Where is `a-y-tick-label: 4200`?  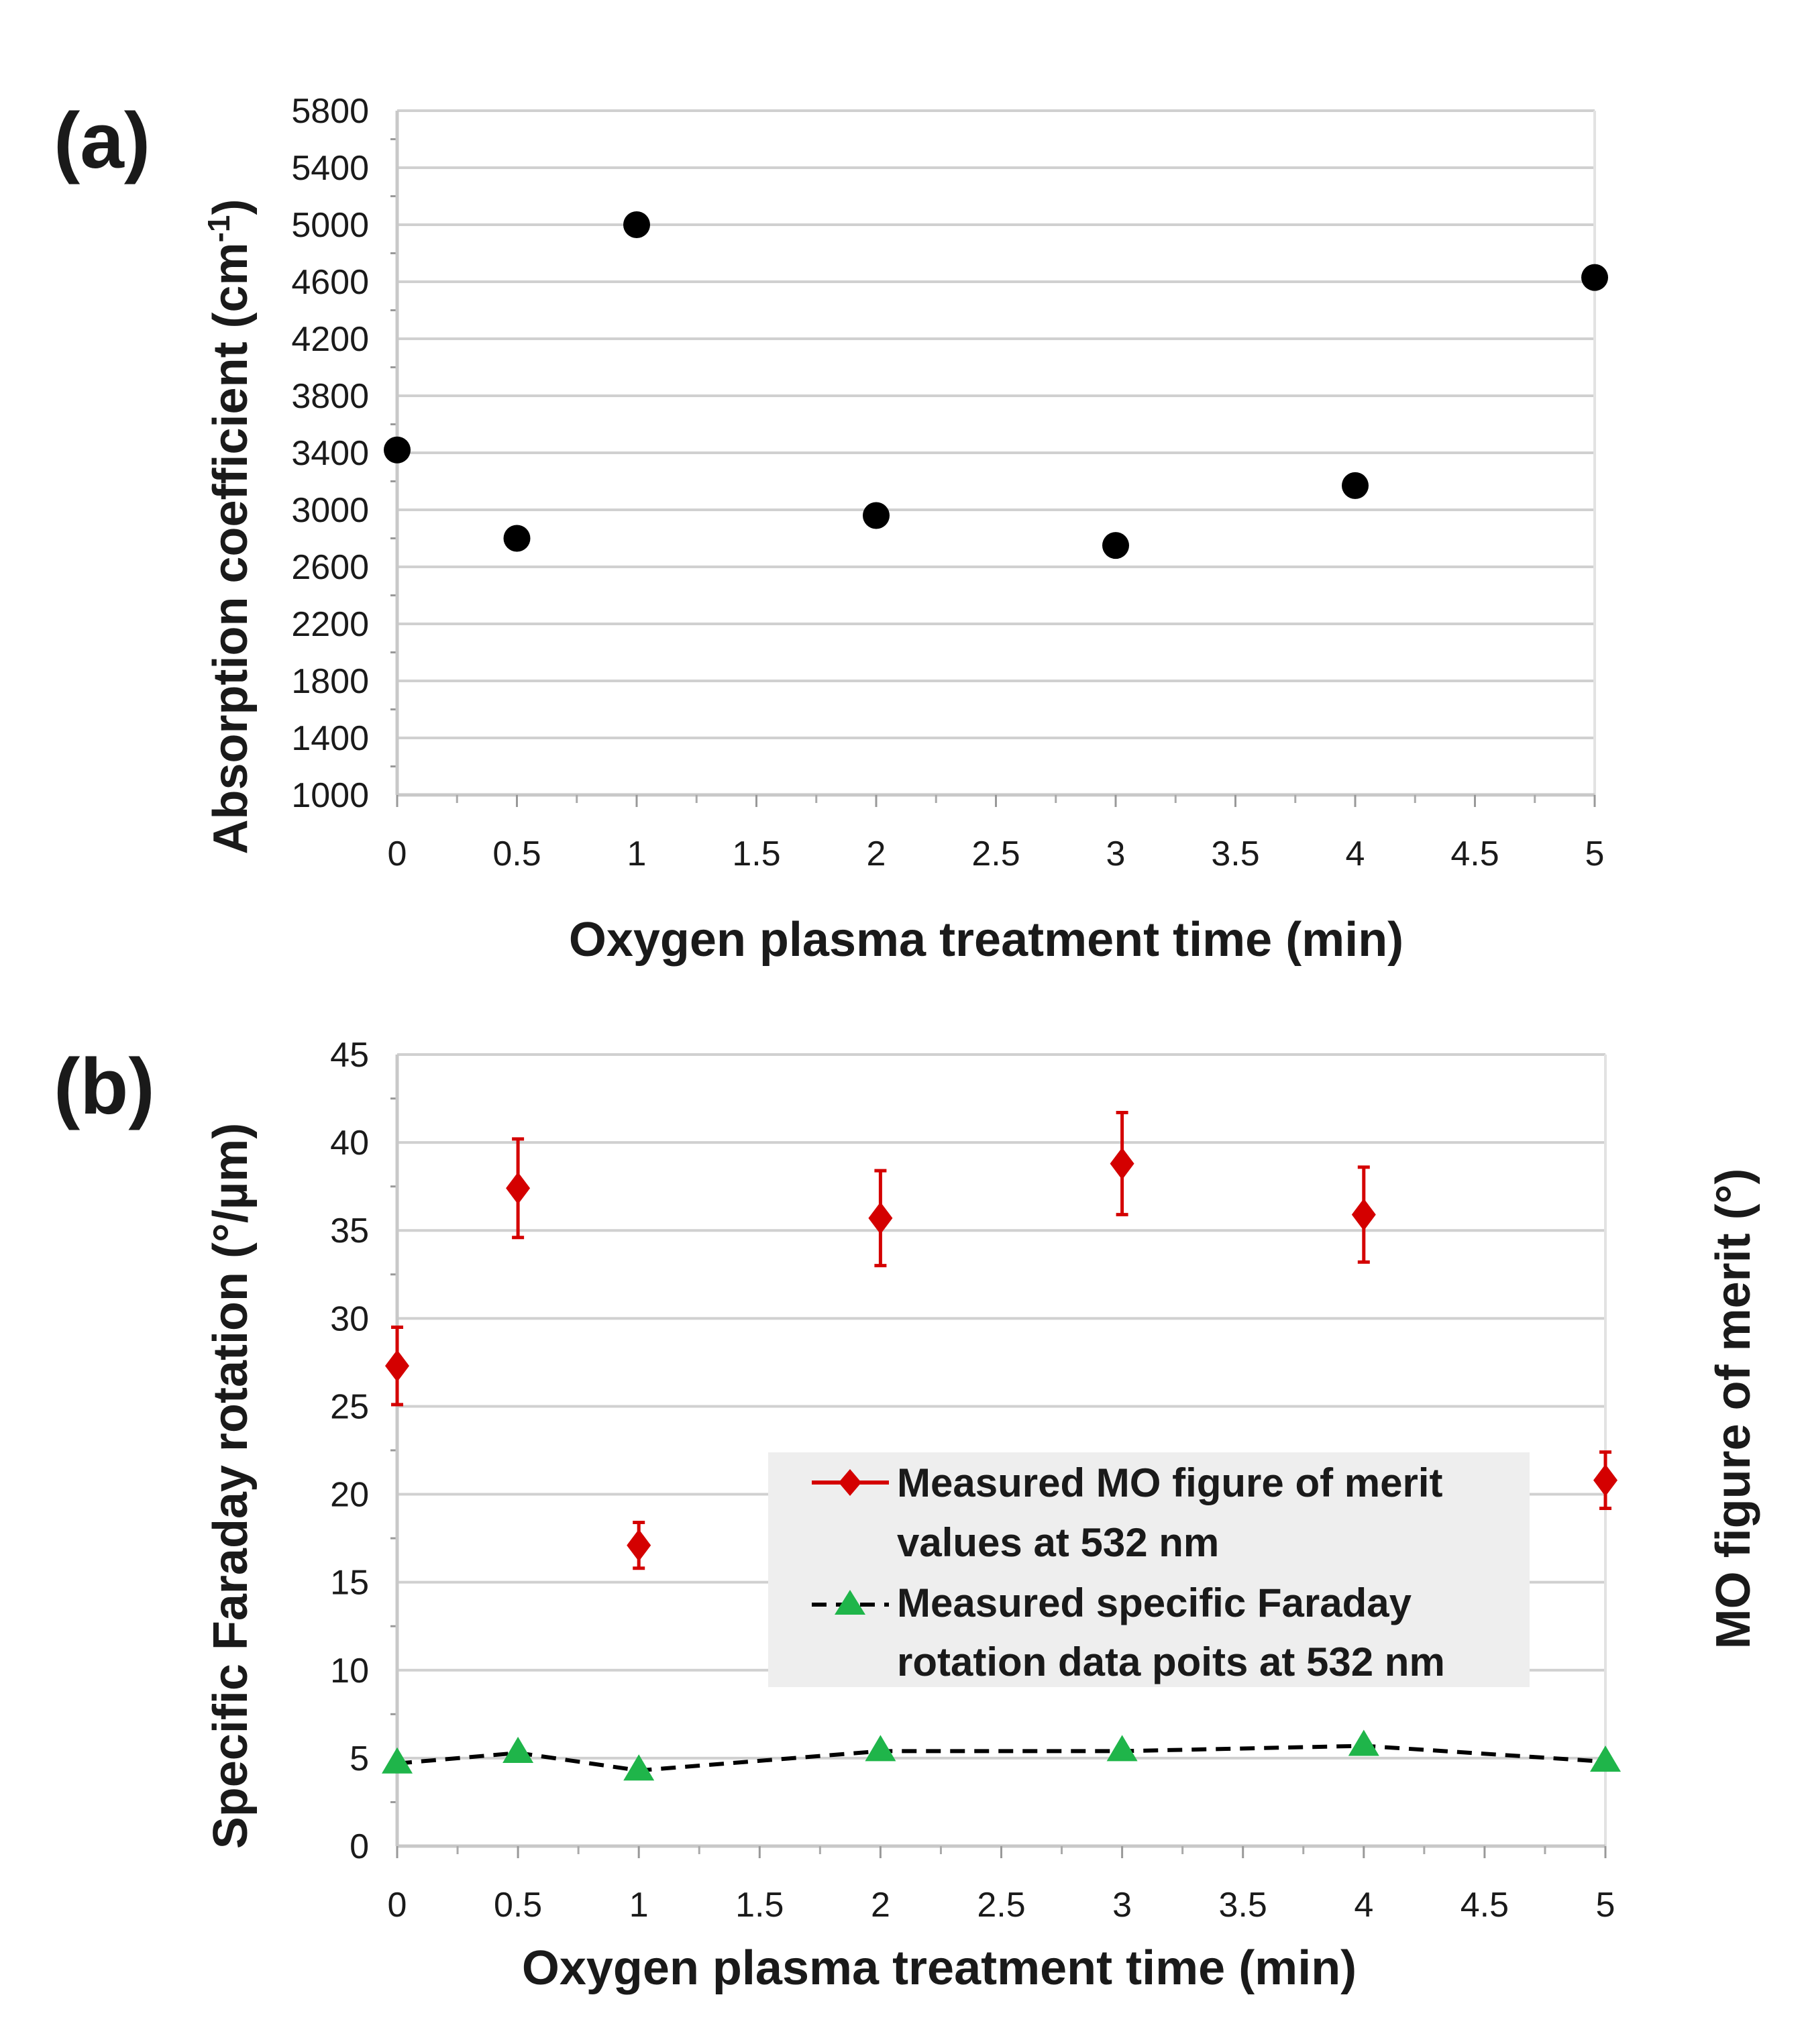
a-y-tick-label: 4200 is located at coordinates (330, 339).